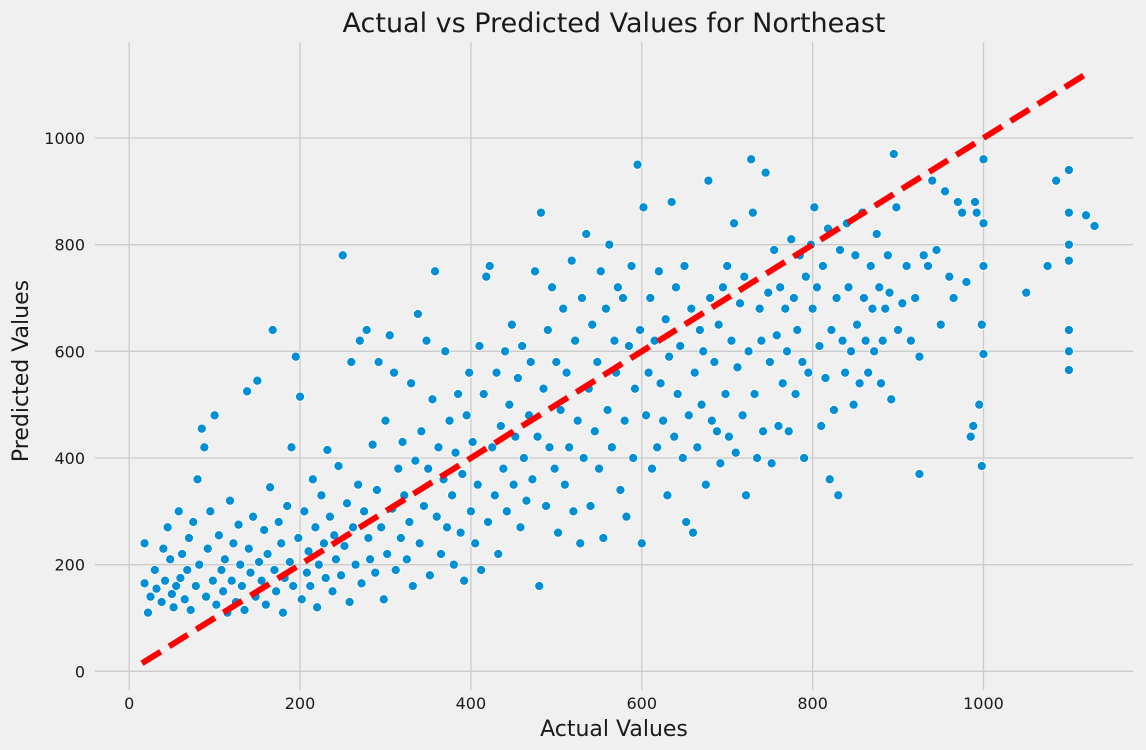 This screenshot has width=1146, height=750. Describe the element at coordinates (812, 703) in the screenshot. I see `x-tick-label: 800` at that location.